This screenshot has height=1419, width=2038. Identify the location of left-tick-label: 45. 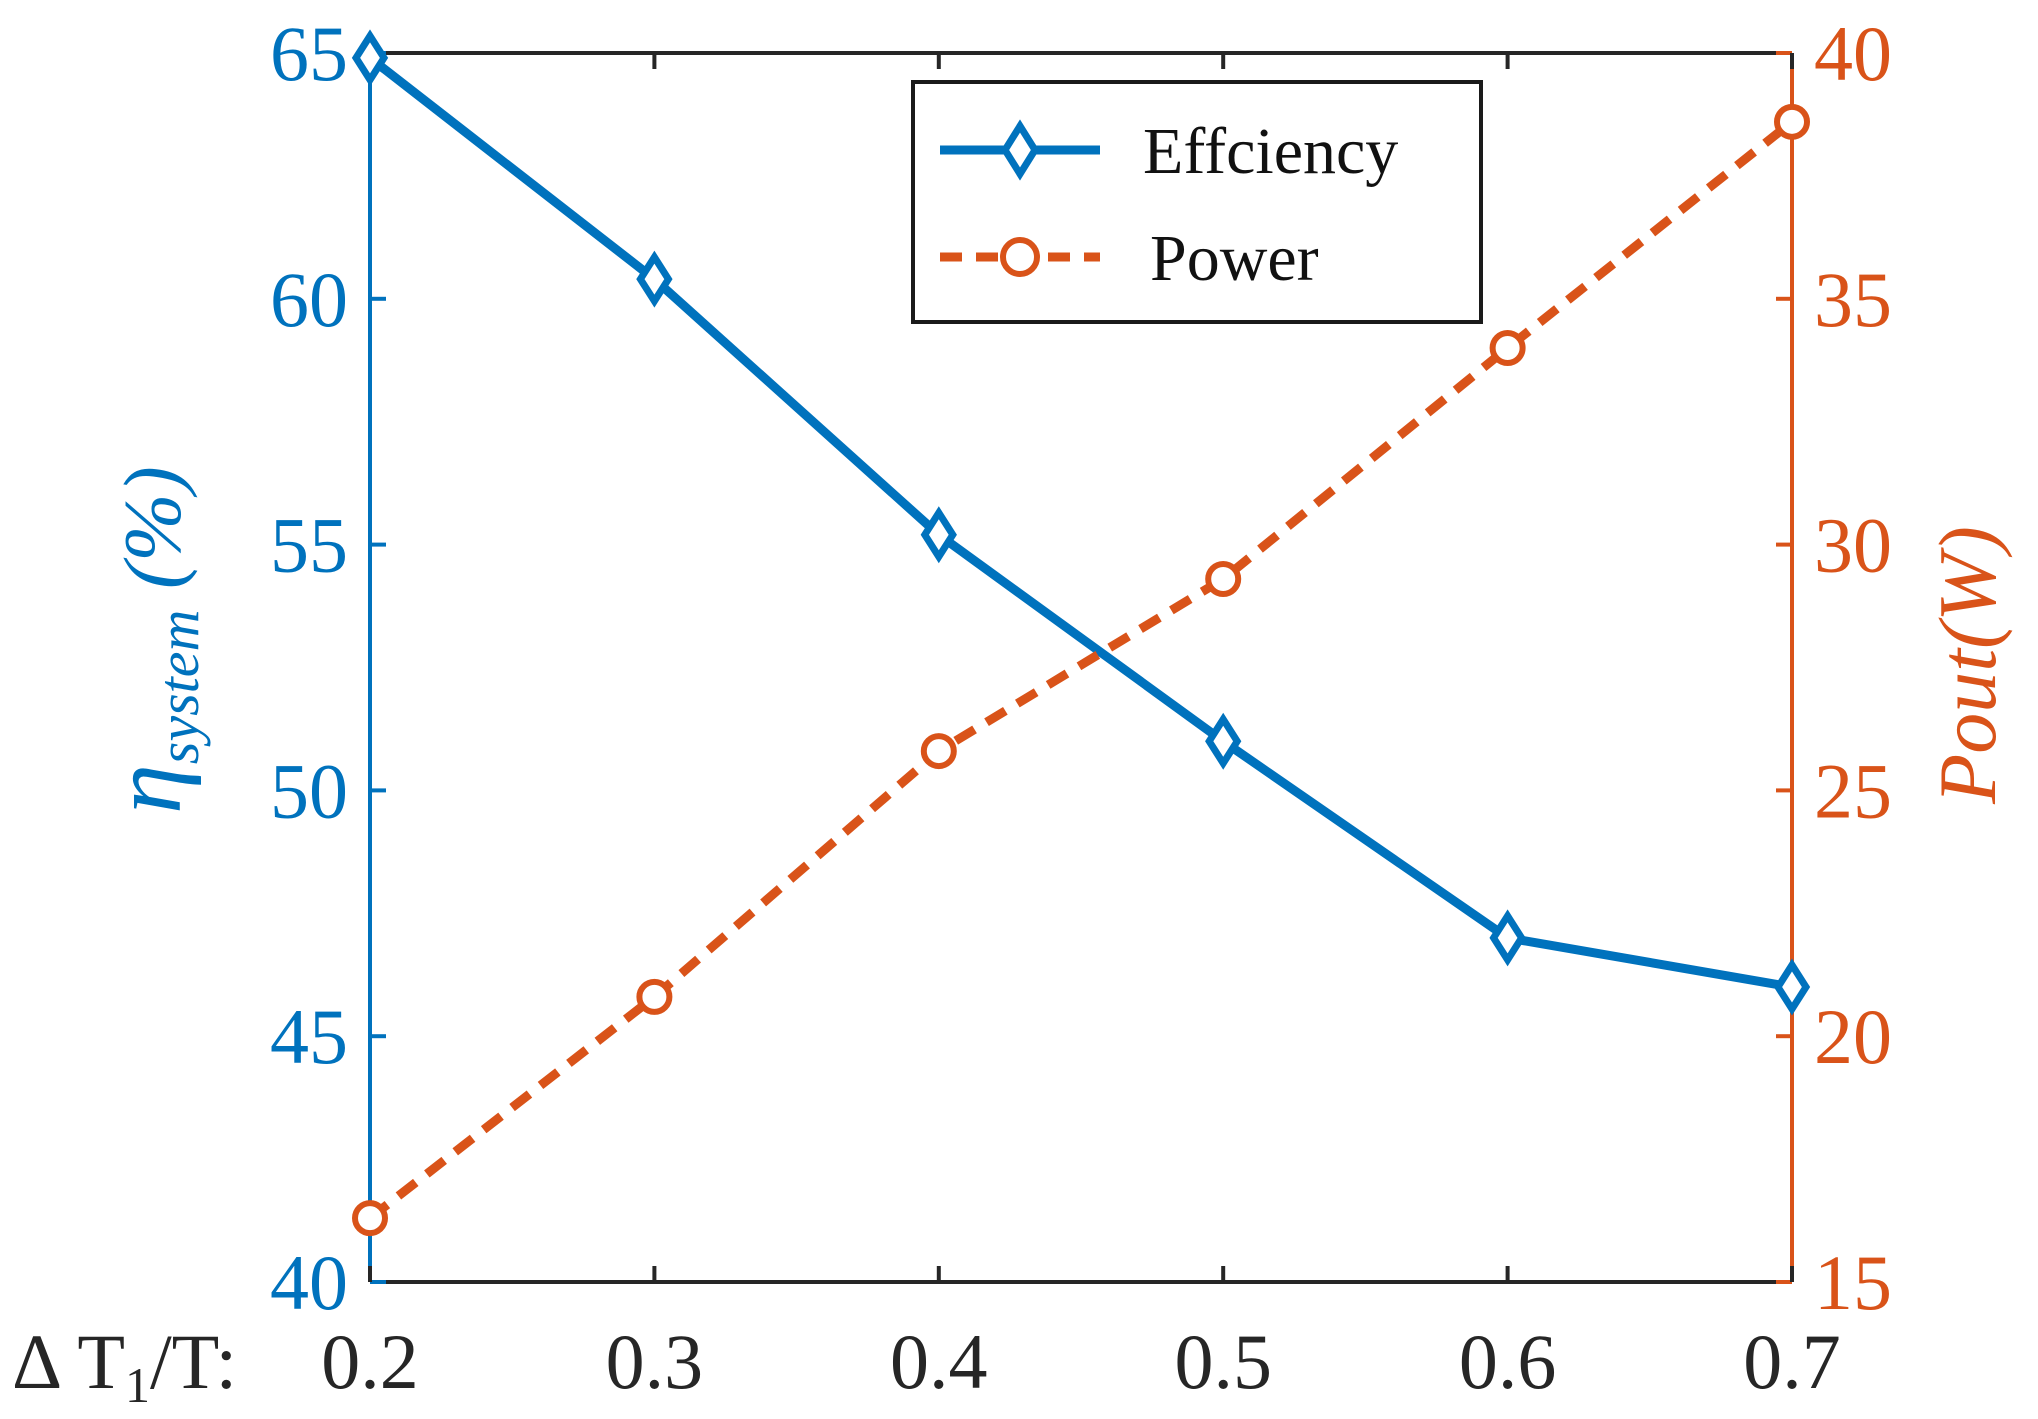
(309, 1036).